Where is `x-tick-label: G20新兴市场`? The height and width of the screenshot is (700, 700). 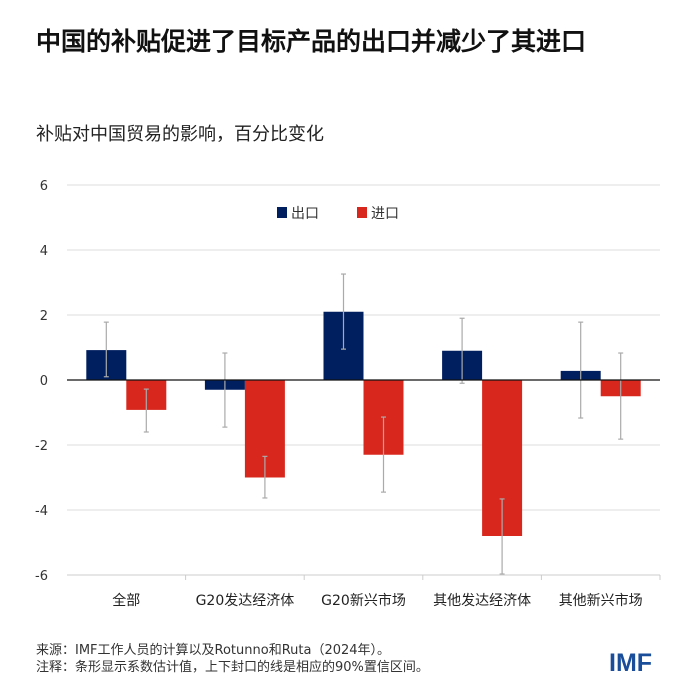
x-tick-label: G20新兴市场 is located at coordinates (363, 600).